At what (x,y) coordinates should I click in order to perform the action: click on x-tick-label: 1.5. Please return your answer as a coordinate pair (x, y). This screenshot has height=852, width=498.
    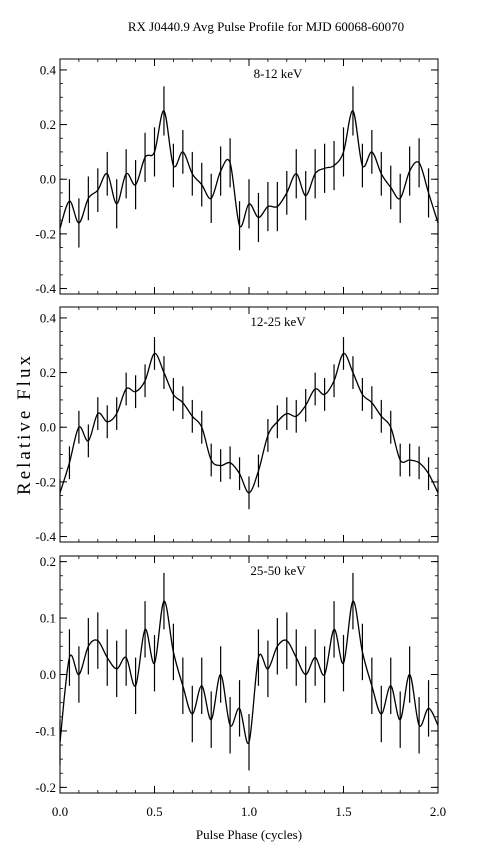
    Looking at the image, I should click on (343, 811).